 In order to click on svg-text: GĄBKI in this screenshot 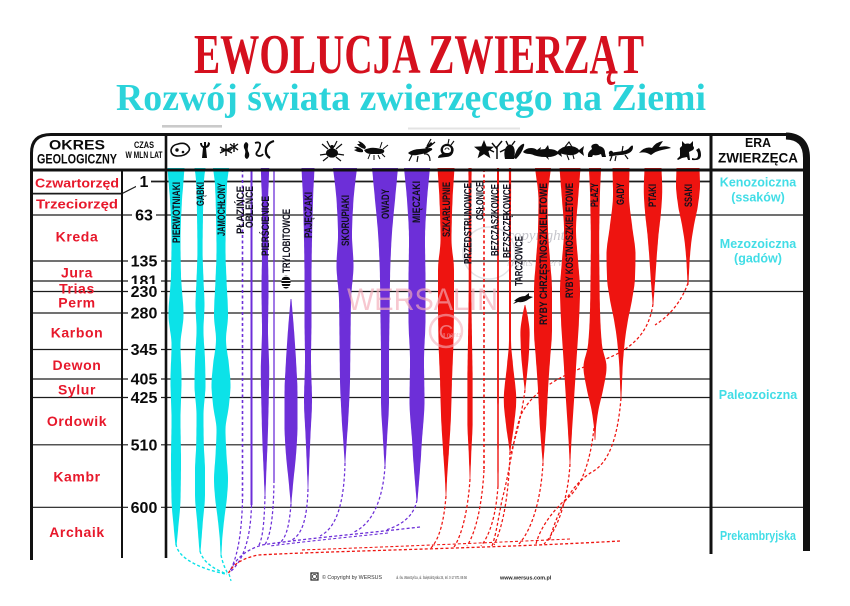, I will do `click(201, 194)`.